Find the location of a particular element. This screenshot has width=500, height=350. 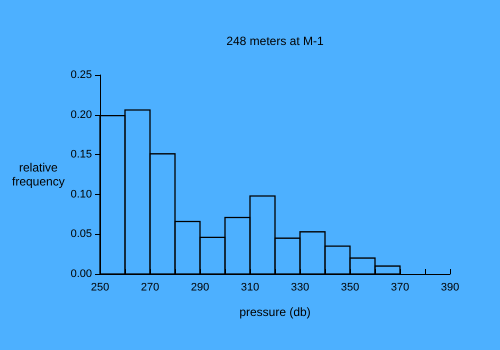

y-tick-label: 0.05 is located at coordinates (81, 234).